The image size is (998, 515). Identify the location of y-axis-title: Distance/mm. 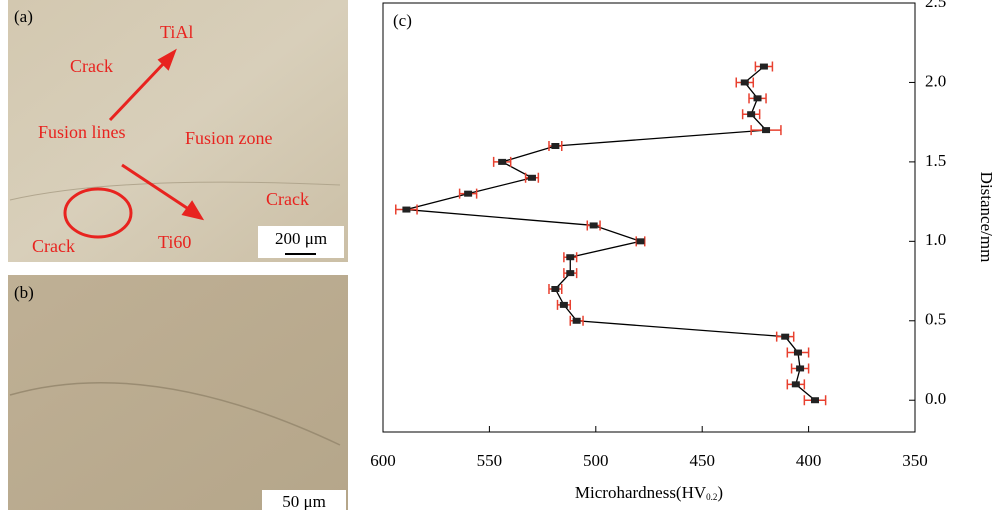
(986, 217).